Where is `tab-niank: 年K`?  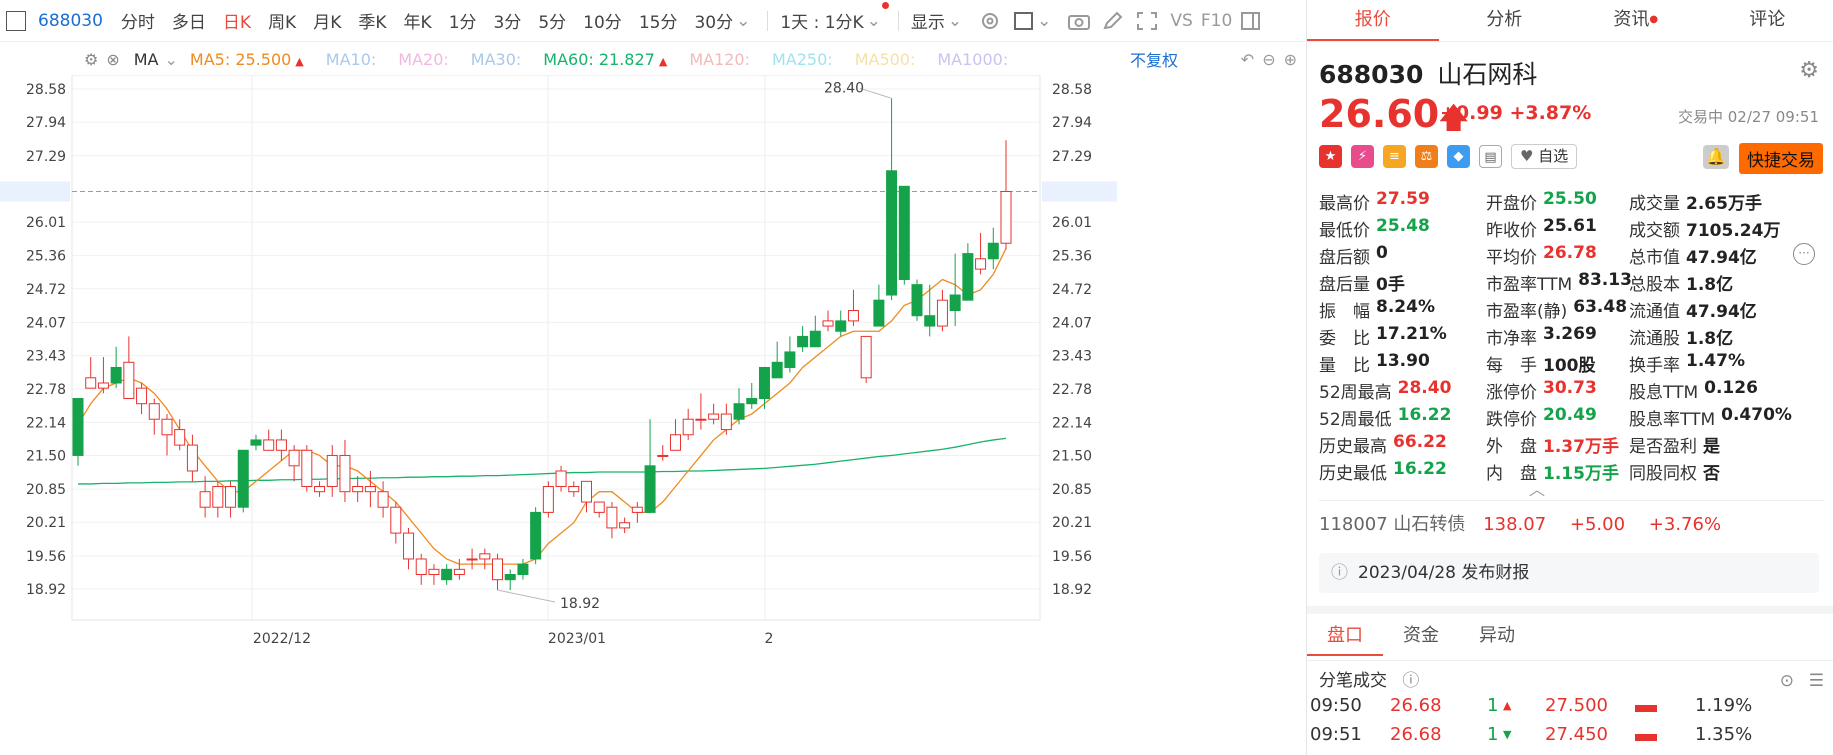
tab-niank: 年K is located at coordinates (417, 23).